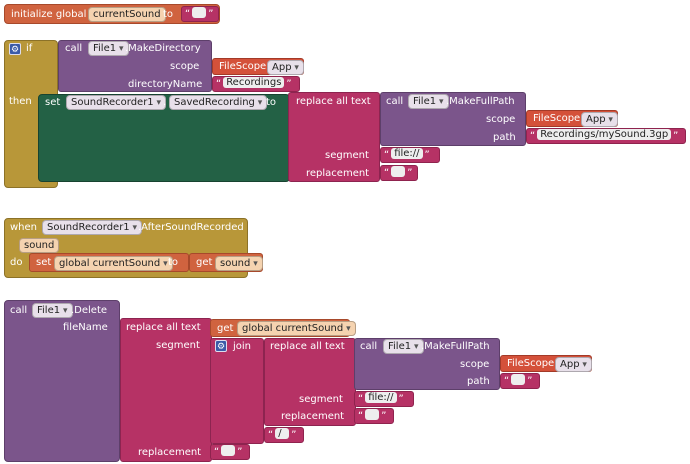 The height and width of the screenshot is (464, 690). Describe the element at coordinates (501, 119) in the screenshot. I see `inner-scope-label: scope` at that location.